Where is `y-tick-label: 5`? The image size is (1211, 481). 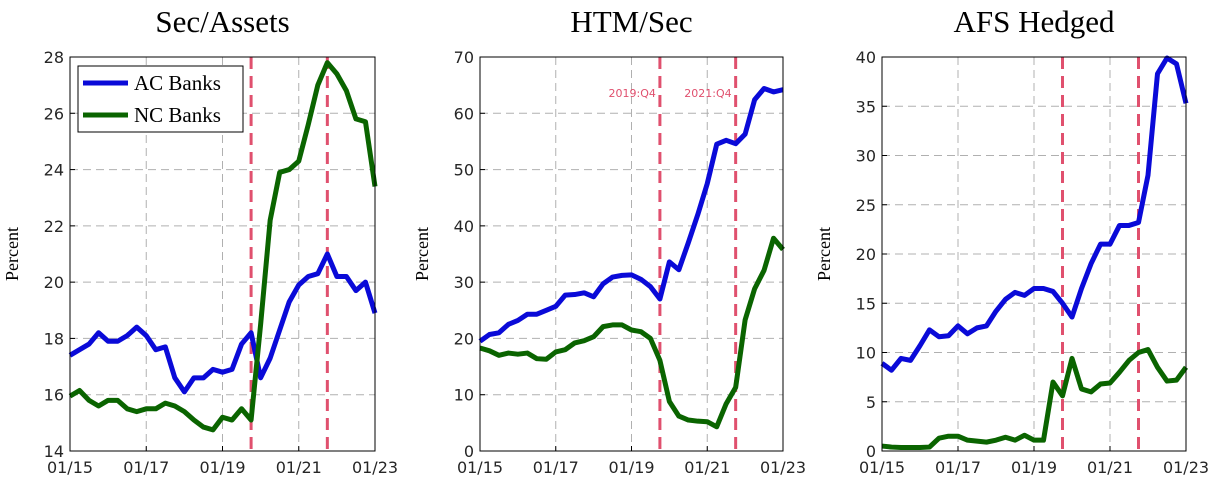 y-tick-label: 5 is located at coordinates (871, 402).